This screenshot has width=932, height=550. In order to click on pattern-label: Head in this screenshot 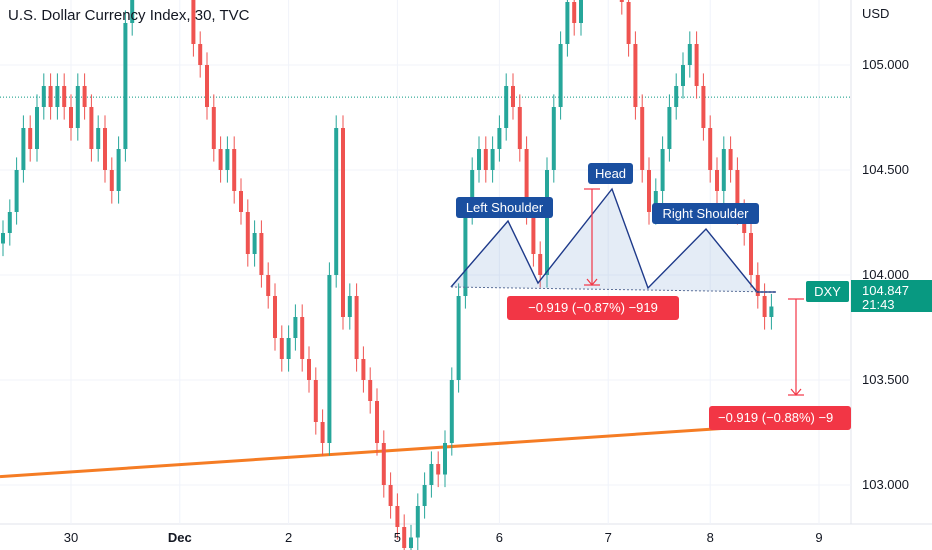, I will do `click(610, 173)`.